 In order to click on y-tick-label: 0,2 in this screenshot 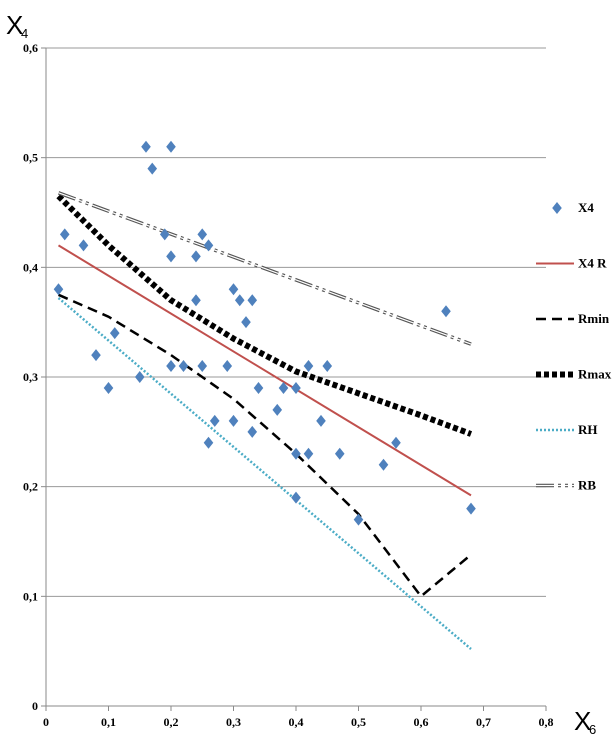, I will do `click(30, 487)`.